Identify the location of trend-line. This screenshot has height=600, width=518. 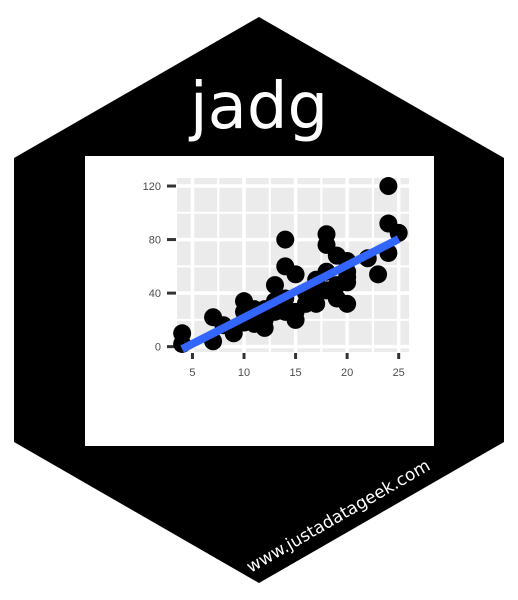
(290, 294).